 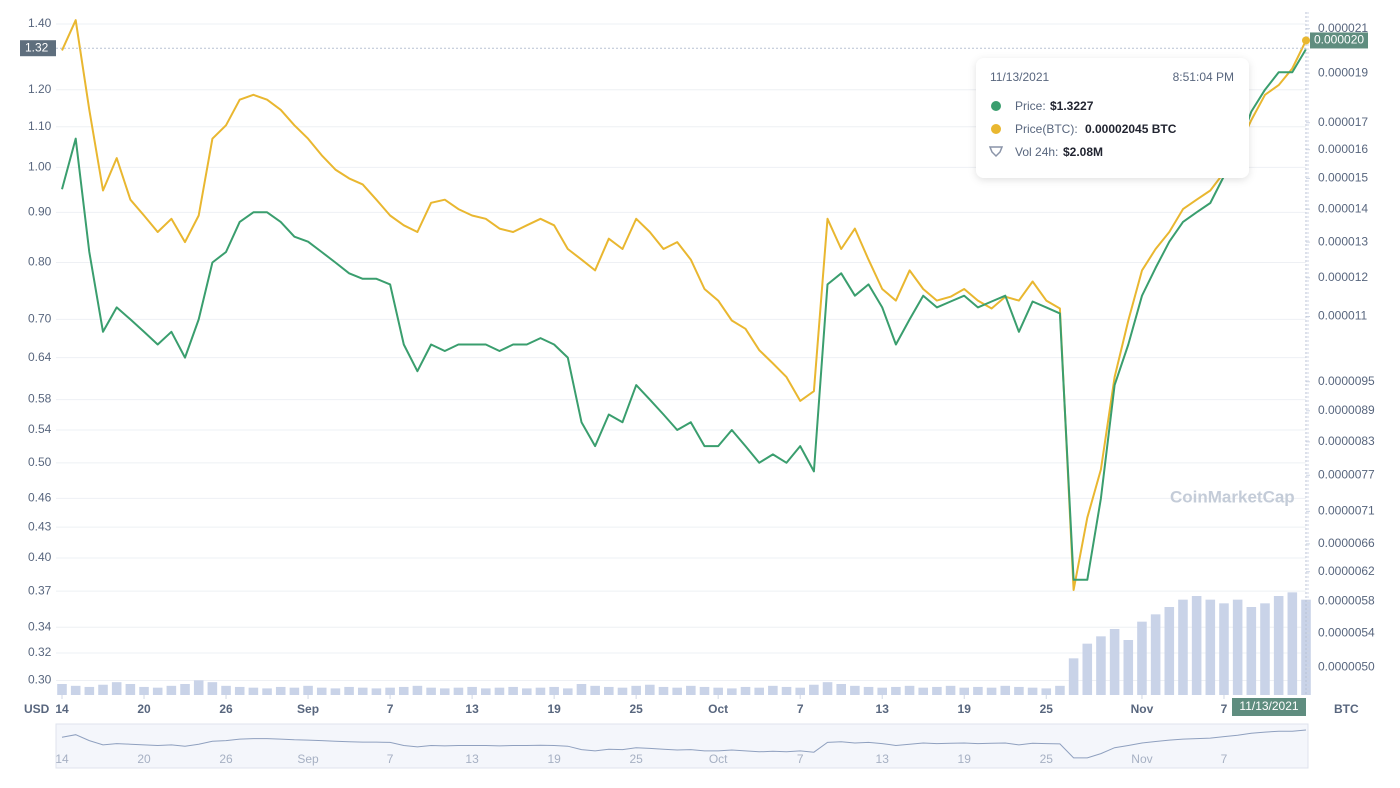 What do you see at coordinates (554, 709) in the screenshot?
I see `x-tick-label: 19` at bounding box center [554, 709].